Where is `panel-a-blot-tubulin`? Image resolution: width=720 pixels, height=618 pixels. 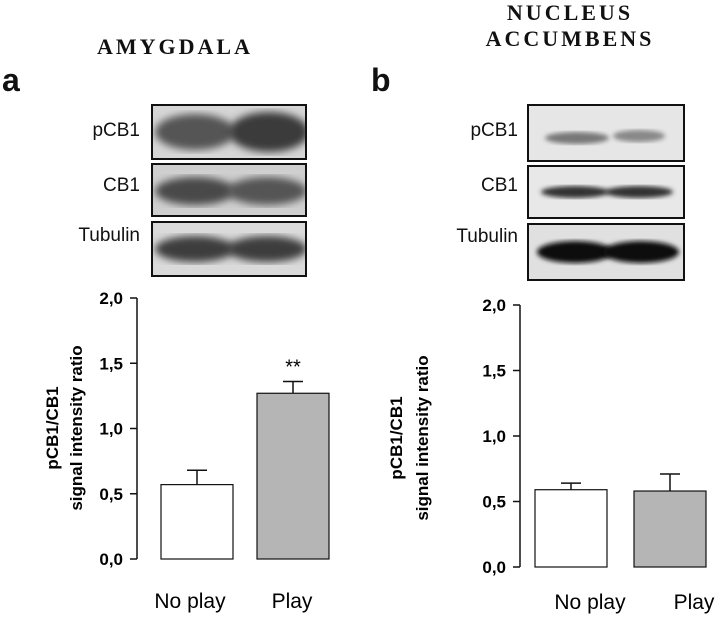
panel-a-blot-tubulin is located at coordinates (229, 249).